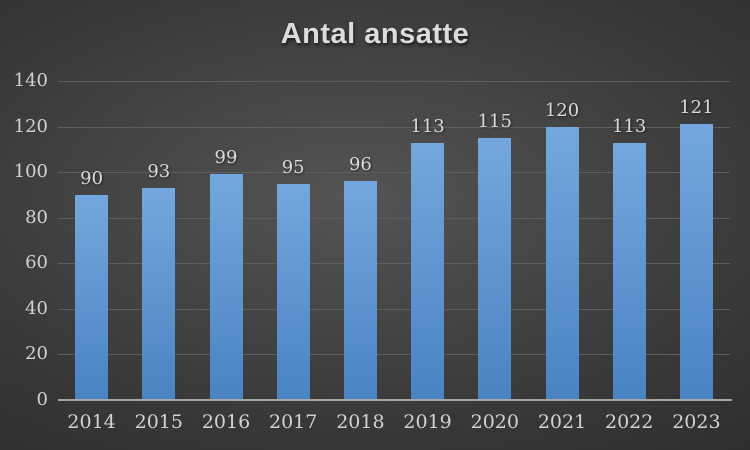  I want to click on x-axis-label: 2021, so click(562, 422).